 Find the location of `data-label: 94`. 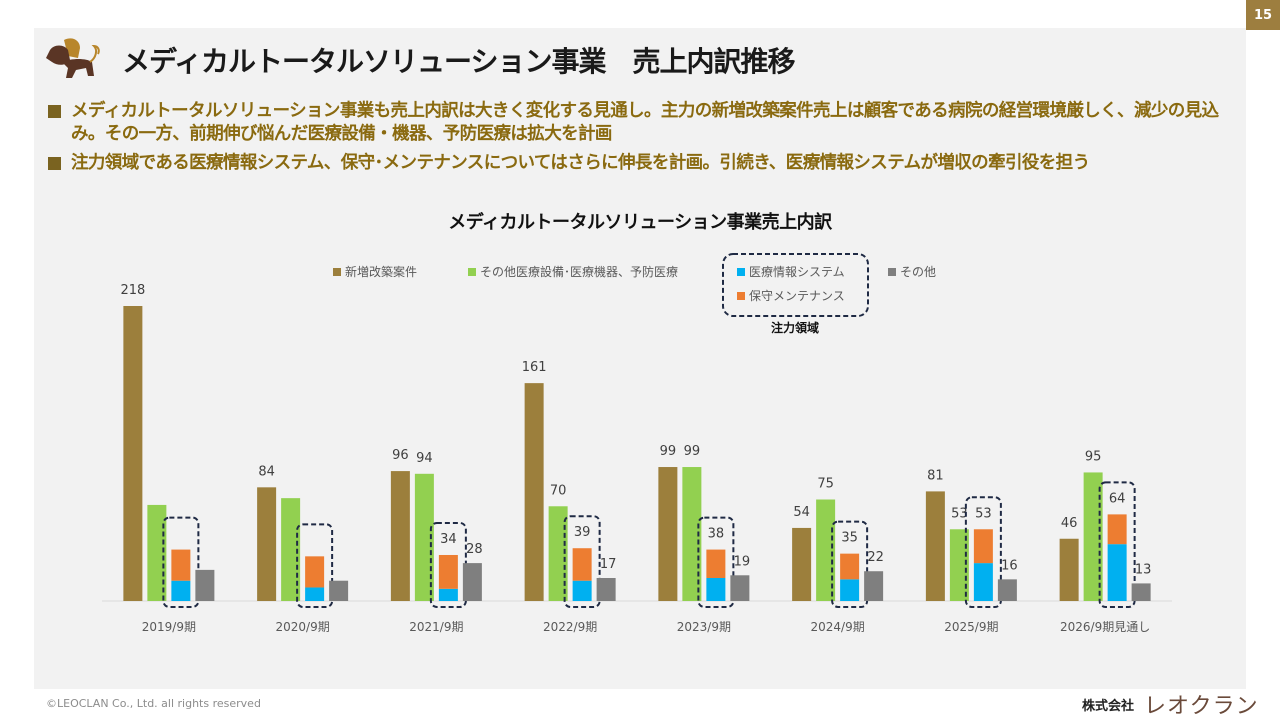

data-label: 94 is located at coordinates (424, 458).